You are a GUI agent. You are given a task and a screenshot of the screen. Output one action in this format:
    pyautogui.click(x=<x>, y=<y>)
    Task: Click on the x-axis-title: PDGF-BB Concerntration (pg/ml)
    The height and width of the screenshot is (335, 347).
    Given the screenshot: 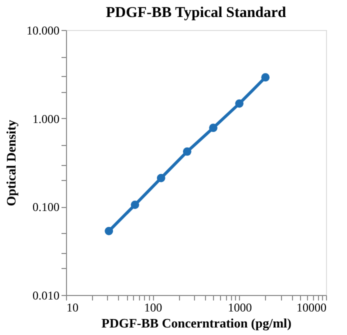 What is the action you would take?
    pyautogui.click(x=197, y=323)
    